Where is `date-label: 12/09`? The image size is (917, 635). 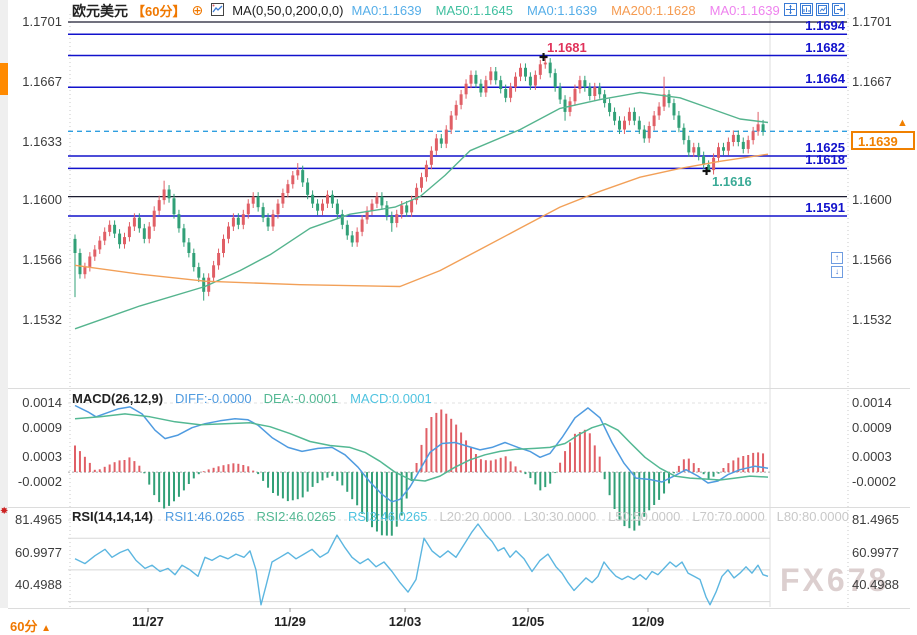
date-label: 12/09 is located at coordinates (648, 621).